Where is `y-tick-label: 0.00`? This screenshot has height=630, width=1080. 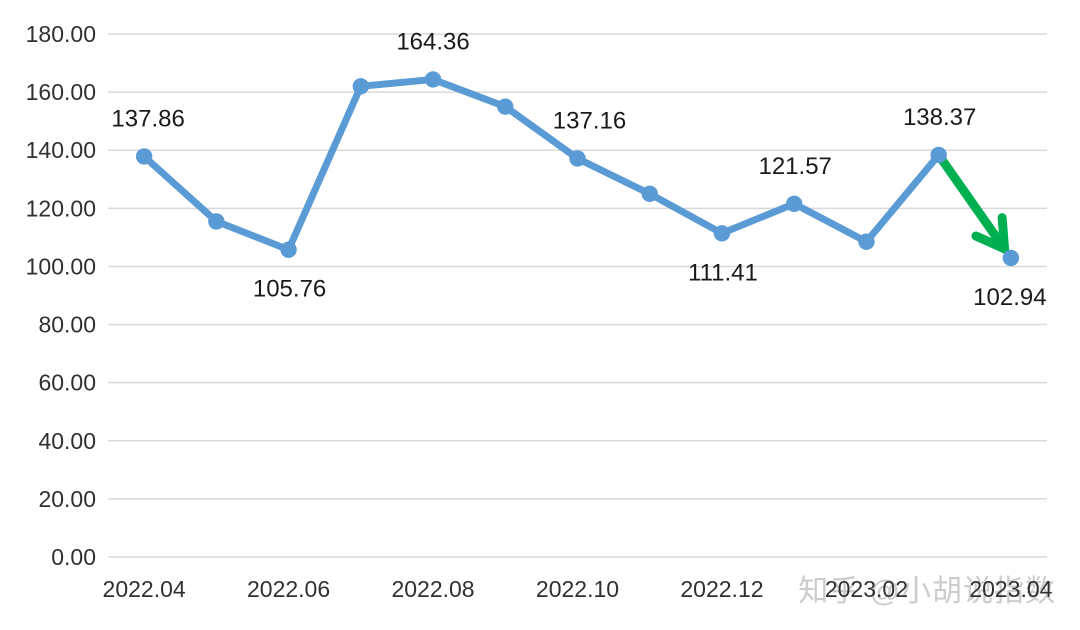 y-tick-label: 0.00 is located at coordinates (73, 557).